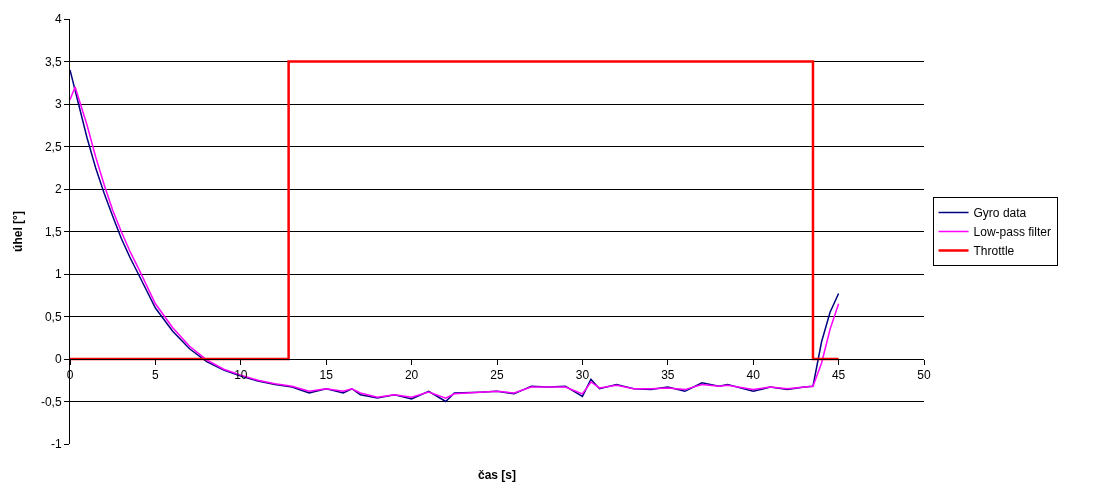  What do you see at coordinates (497, 475) in the screenshot?
I see `x-axis-title: čas [s]` at bounding box center [497, 475].